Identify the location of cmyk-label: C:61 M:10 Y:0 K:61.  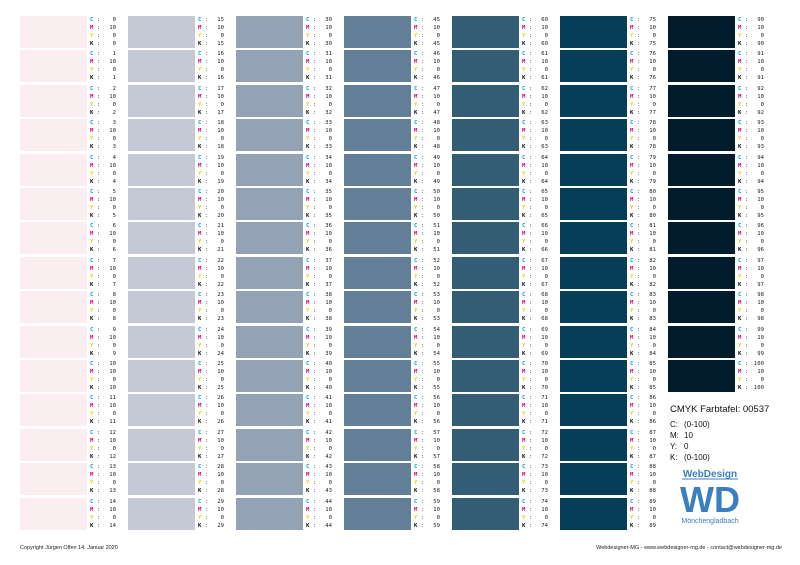
(540, 66).